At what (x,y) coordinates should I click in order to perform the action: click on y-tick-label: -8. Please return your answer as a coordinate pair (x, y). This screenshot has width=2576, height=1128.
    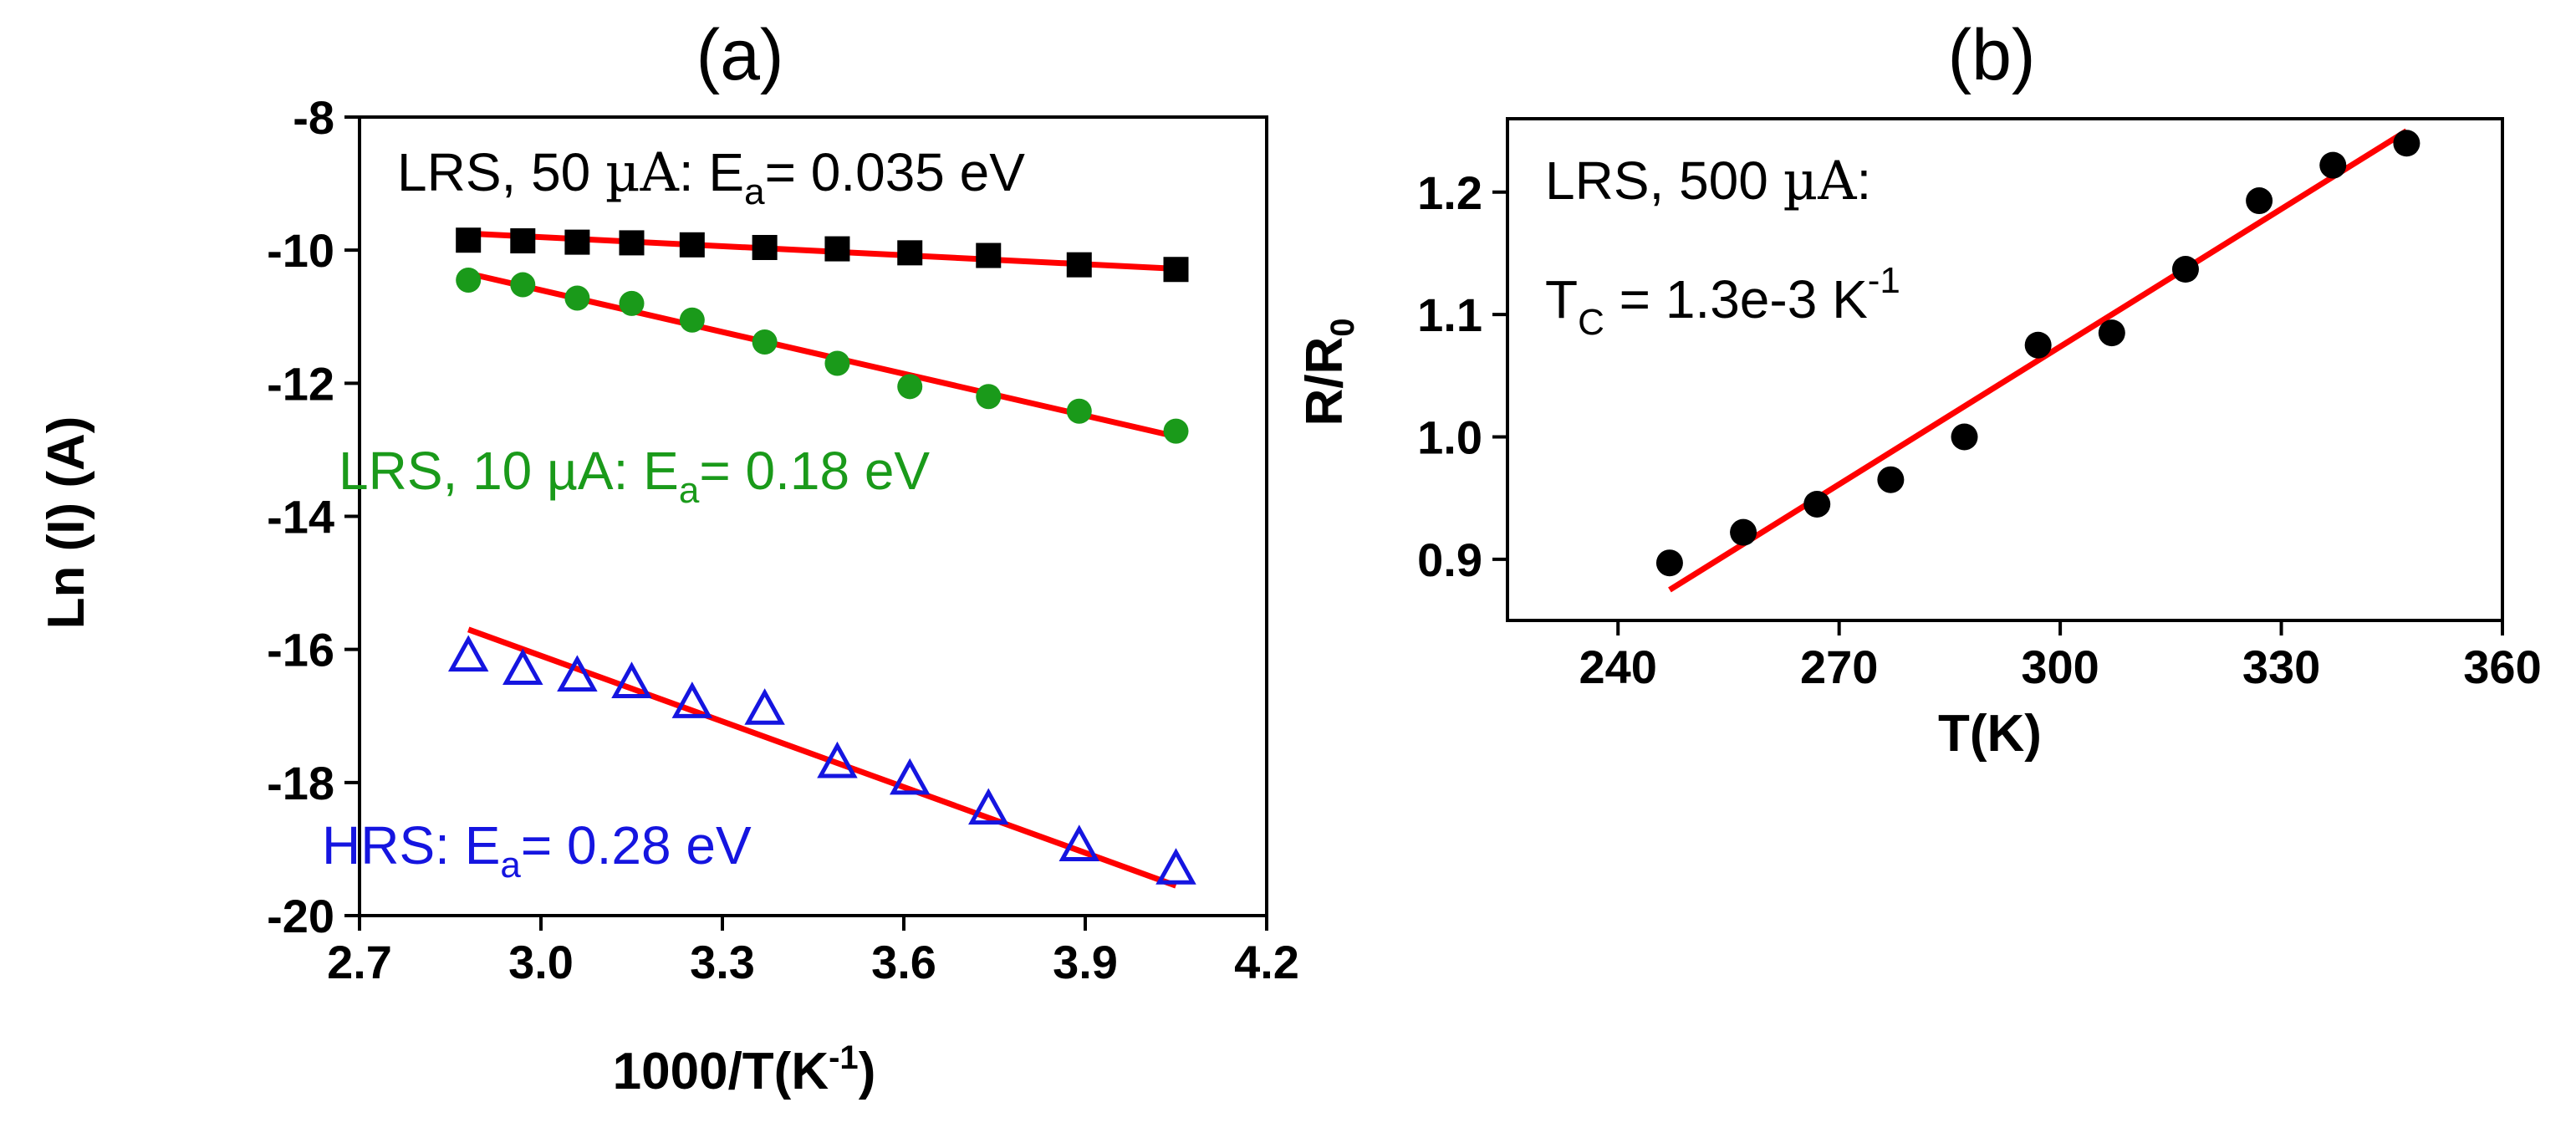
    Looking at the image, I should click on (314, 118).